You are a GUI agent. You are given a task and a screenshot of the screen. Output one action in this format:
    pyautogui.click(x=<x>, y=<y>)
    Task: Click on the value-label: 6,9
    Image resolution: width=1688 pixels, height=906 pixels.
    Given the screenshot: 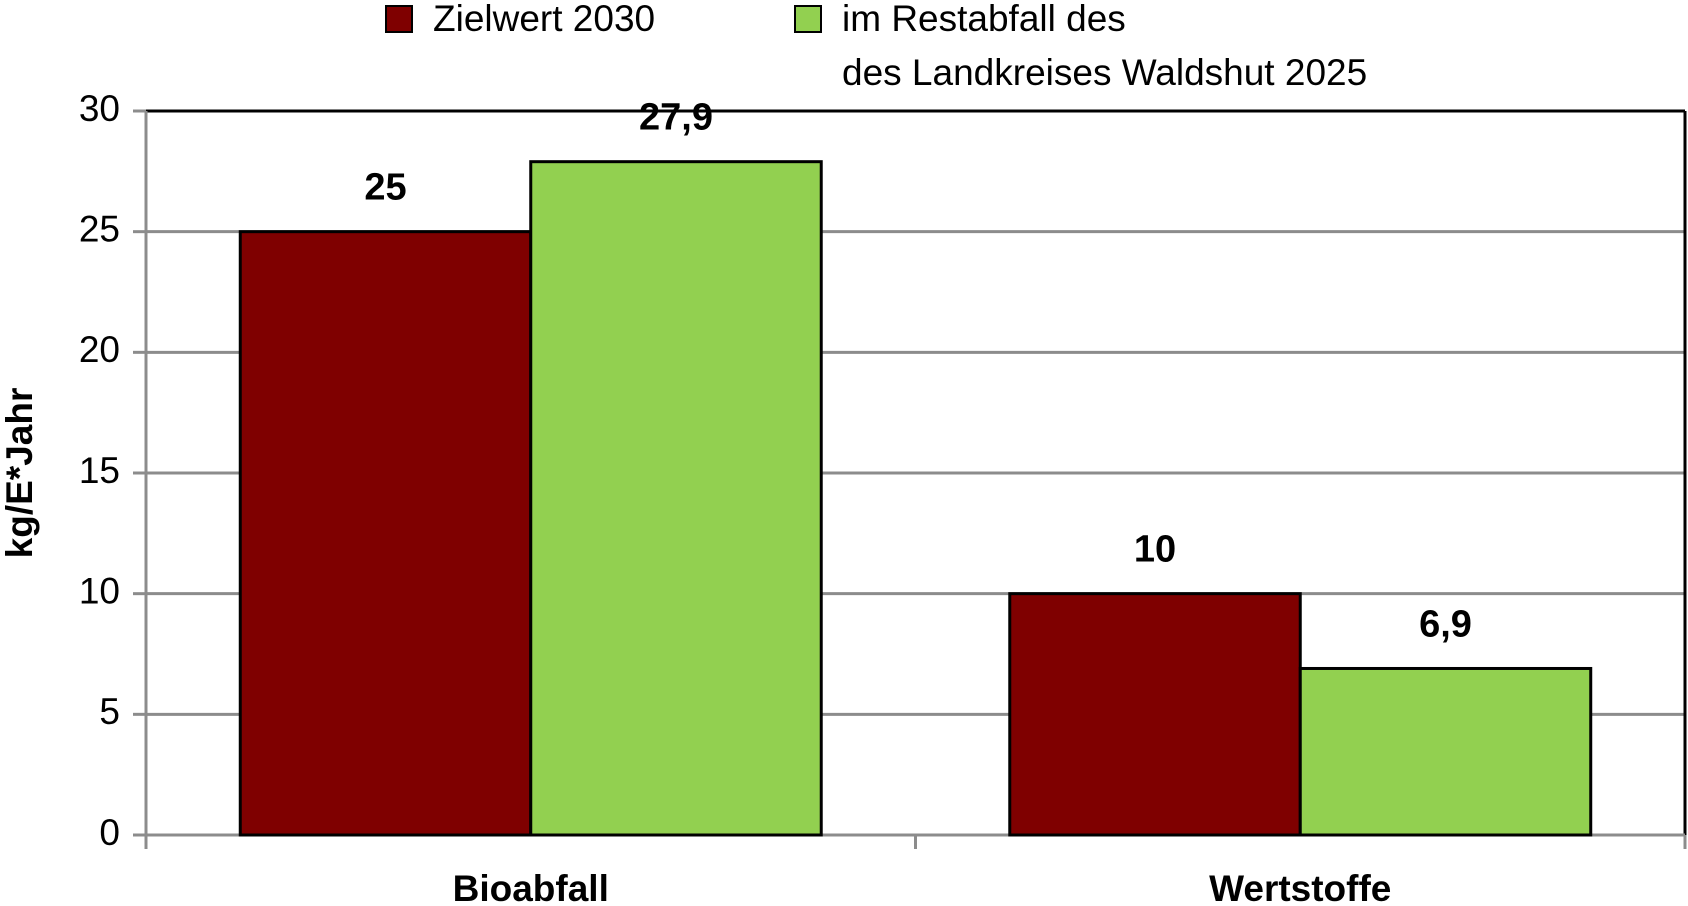 What is the action you would take?
    pyautogui.click(x=1445, y=625)
    